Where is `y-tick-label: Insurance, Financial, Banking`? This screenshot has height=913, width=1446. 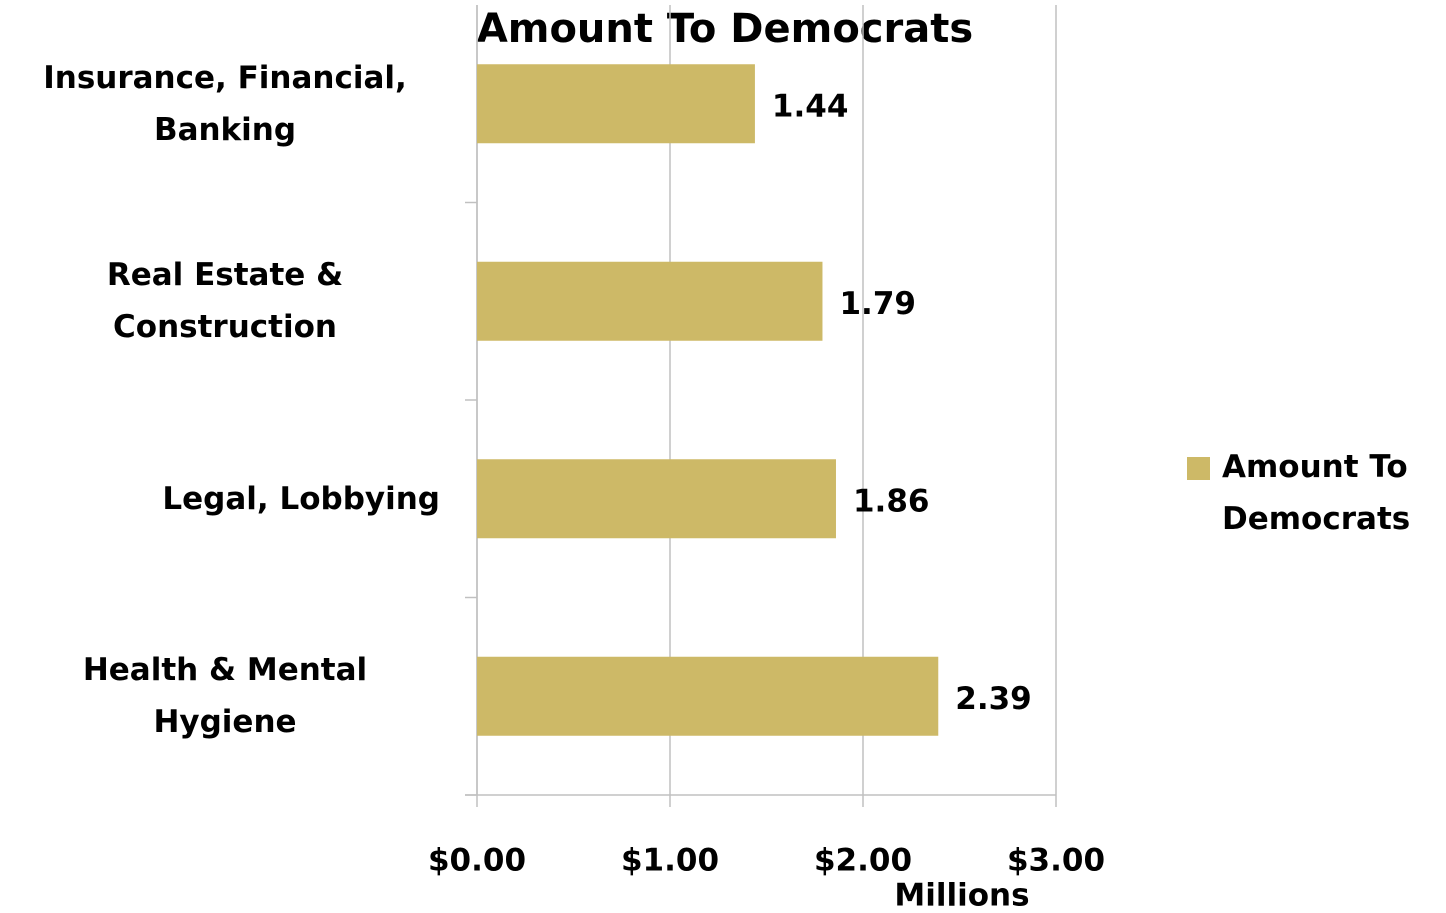 y-tick-label: Insurance, Financial, Banking is located at coordinates (225, 103).